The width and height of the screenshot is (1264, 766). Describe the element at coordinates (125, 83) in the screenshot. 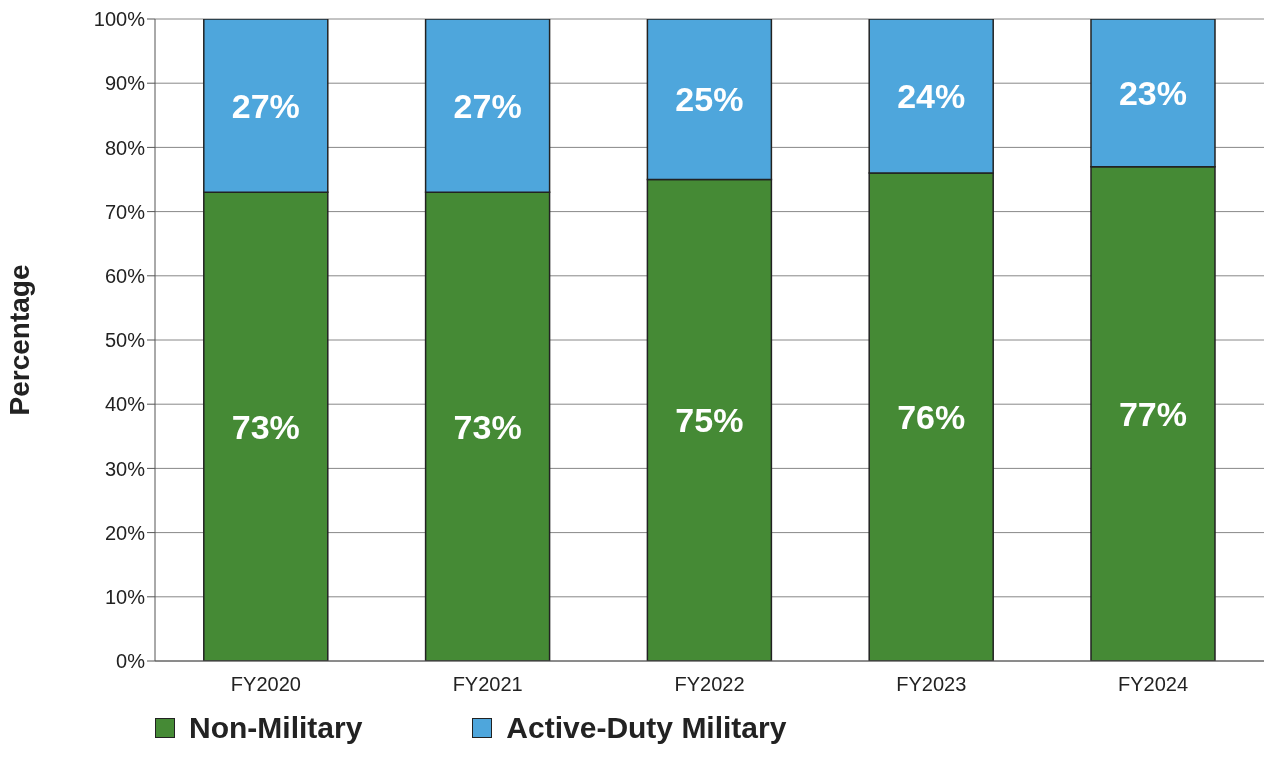

I see `y-tick-label: 90%` at that location.